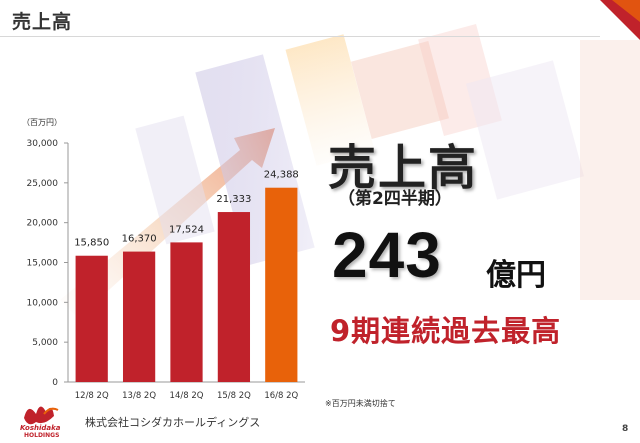 The image size is (640, 443). I want to click on slide-title: 売上高, so click(42, 22).